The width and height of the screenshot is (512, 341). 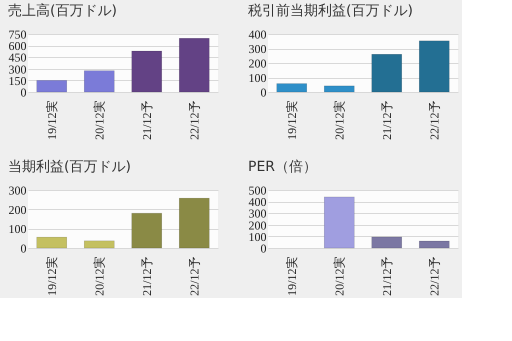 What do you see at coordinates (17, 57) in the screenshot?
I see `y-tick-label: 450` at bounding box center [17, 57].